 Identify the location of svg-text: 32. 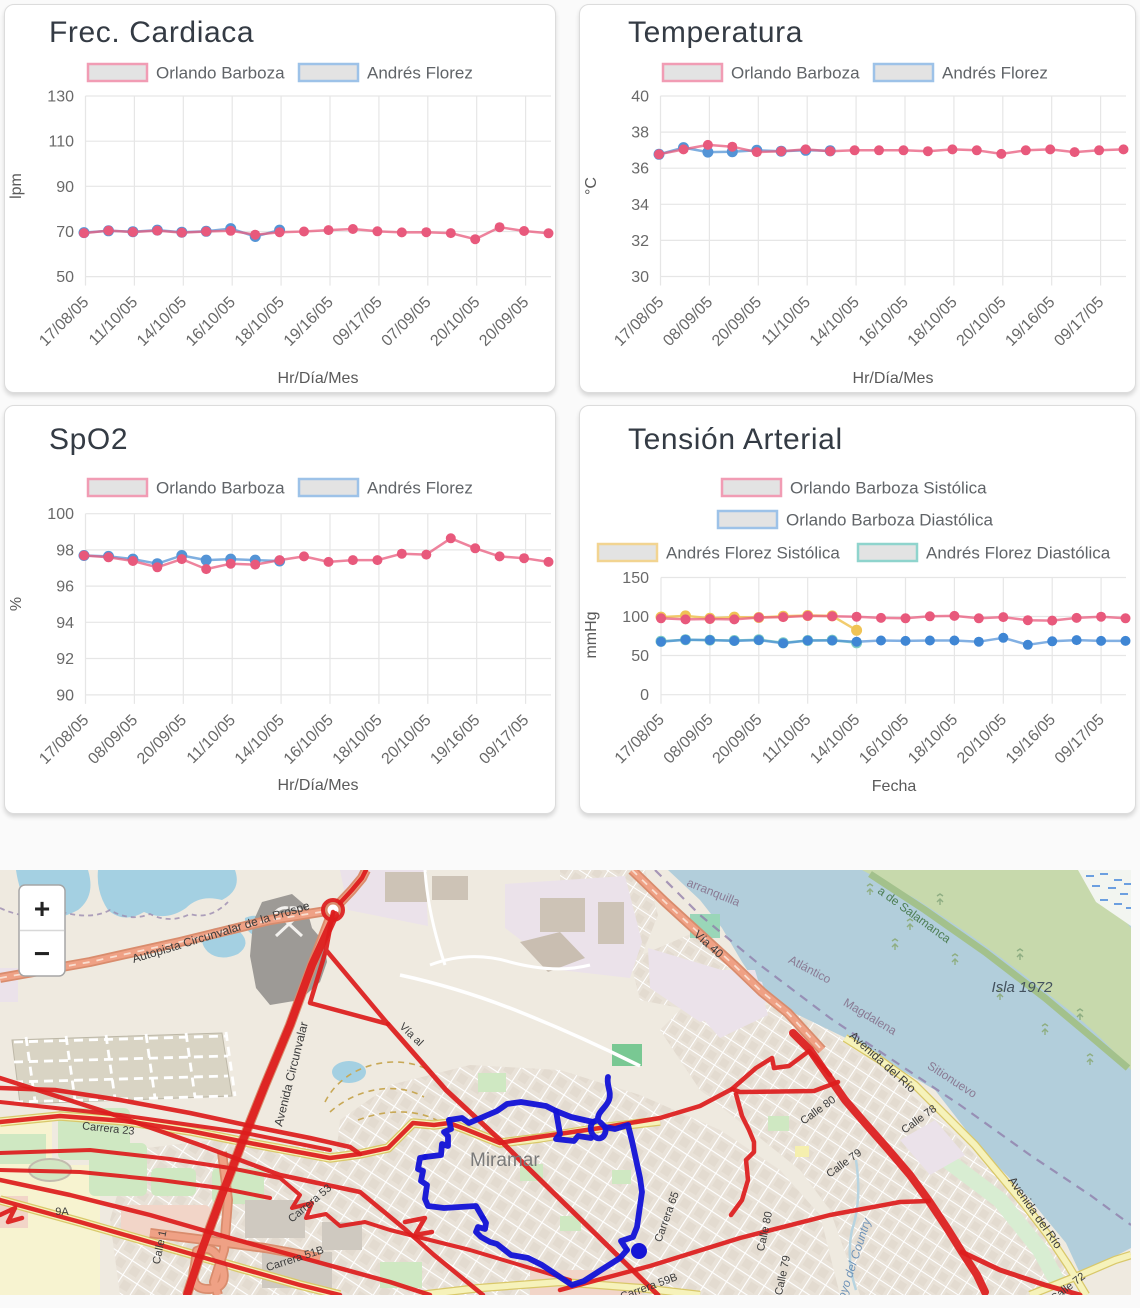
(640, 241).